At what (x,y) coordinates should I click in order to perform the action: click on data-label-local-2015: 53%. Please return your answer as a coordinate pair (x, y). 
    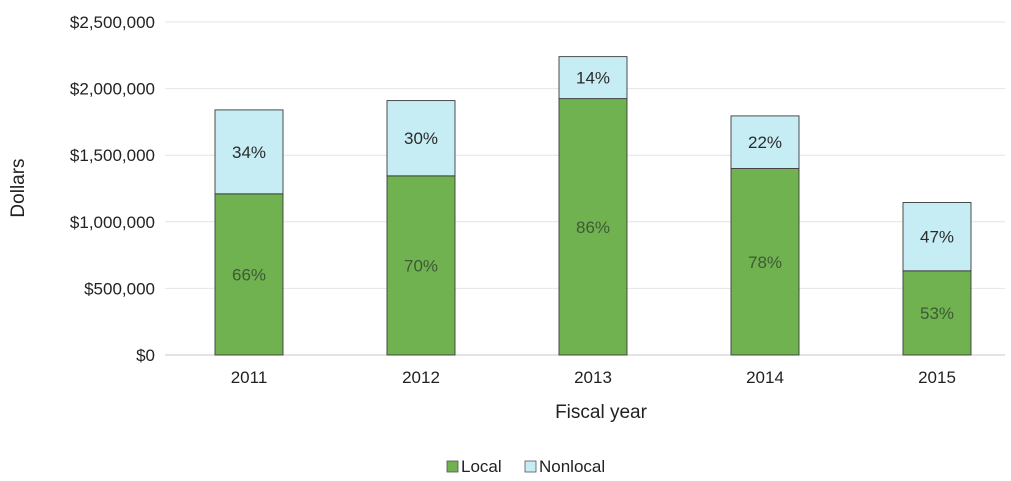
    Looking at the image, I should click on (937, 313).